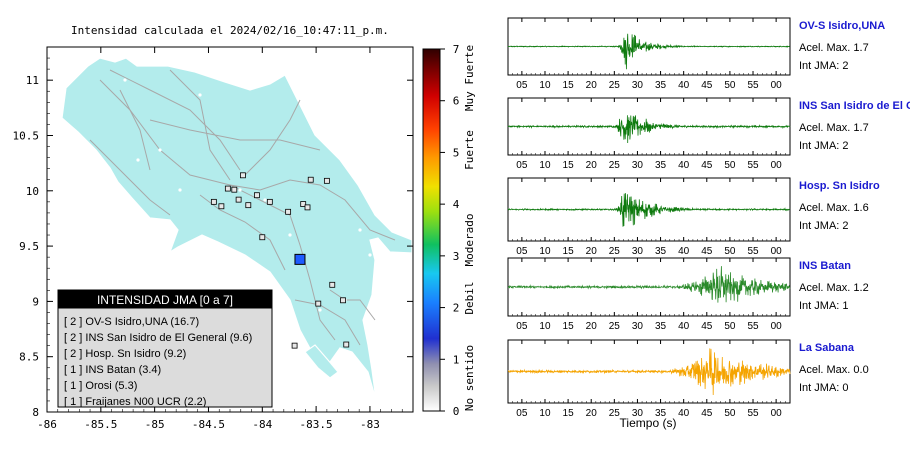 The width and height of the screenshot is (910, 460). Describe the element at coordinates (155, 424) in the screenshot. I see `map-x-tick-label: -85` at that location.